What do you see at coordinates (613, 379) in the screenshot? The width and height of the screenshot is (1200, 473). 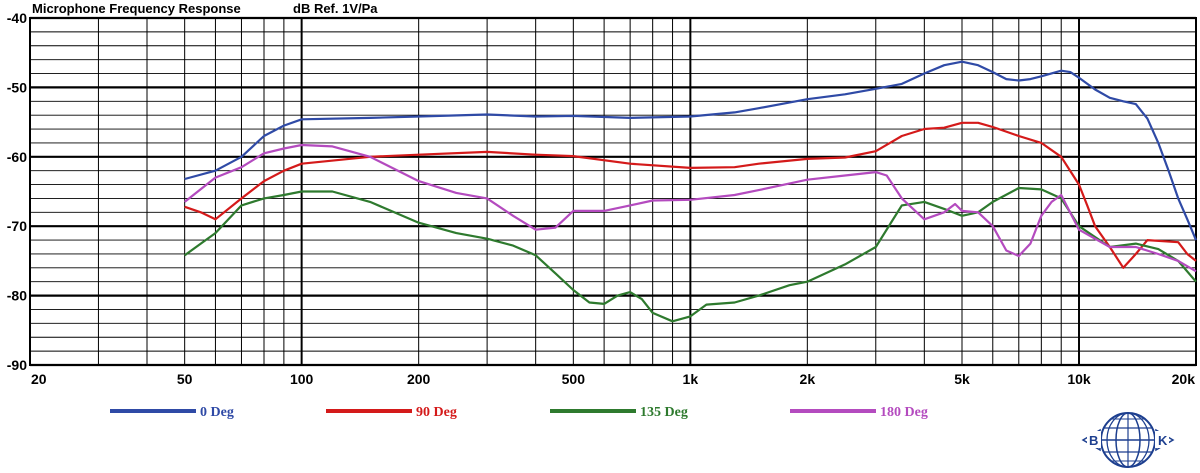 I see `x-axis-ticks: 20 50 100 200 500 1k 2k 5k 10k 20k` at bounding box center [613, 379].